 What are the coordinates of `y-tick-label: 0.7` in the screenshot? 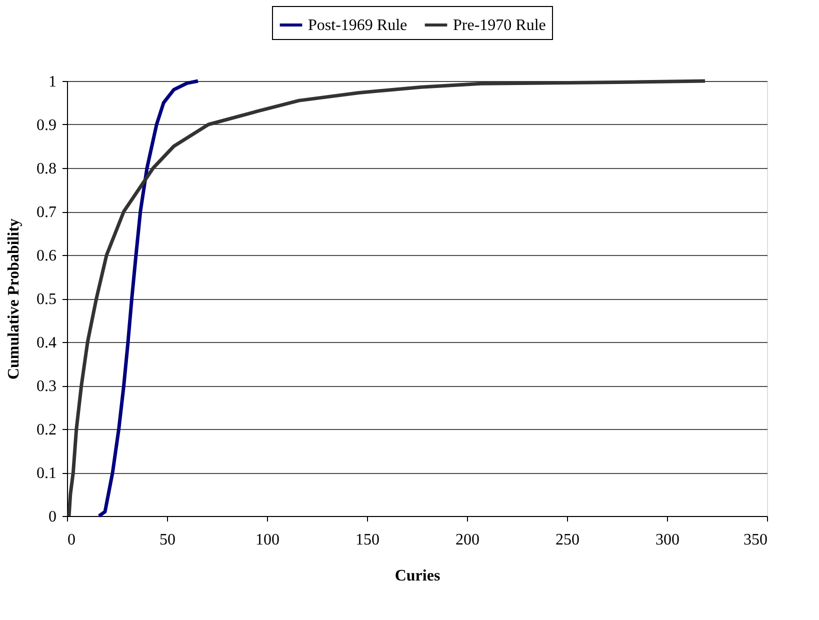 It's located at (46, 212).